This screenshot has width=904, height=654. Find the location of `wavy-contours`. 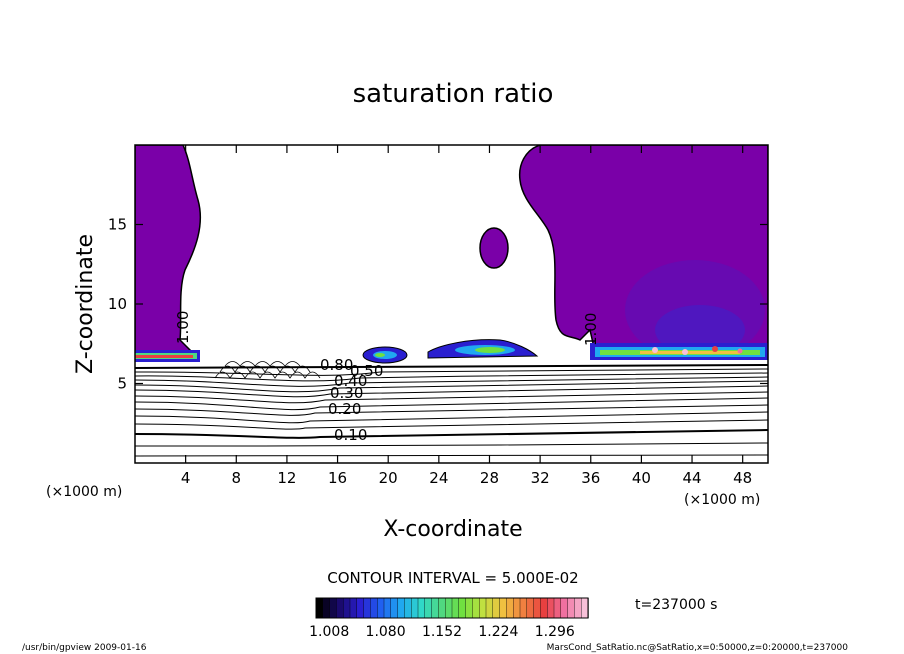

wavy-contours is located at coordinates (267, 370).